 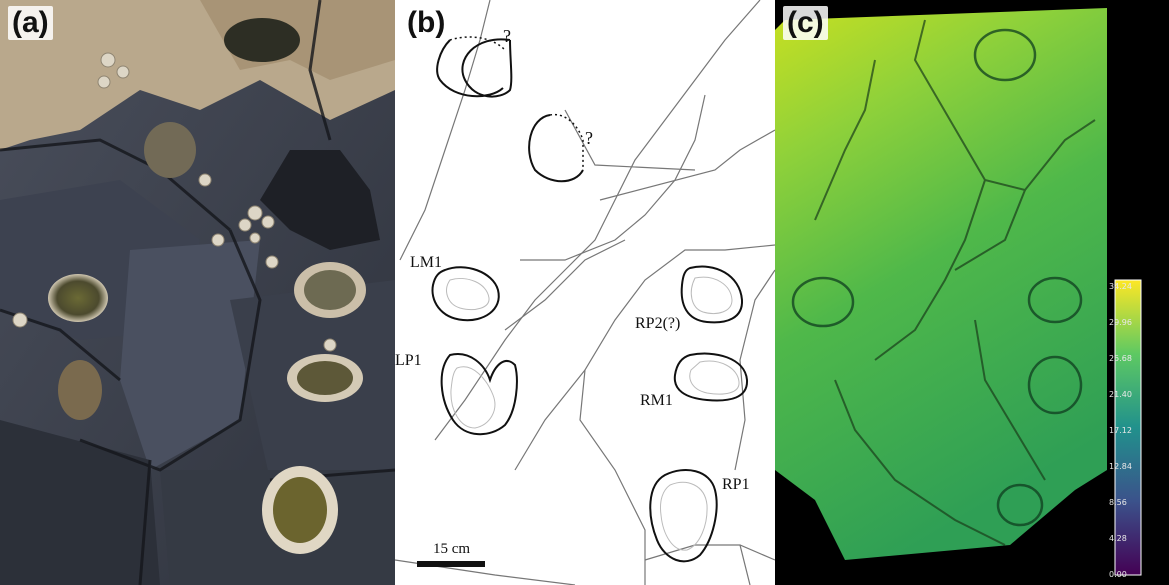 What do you see at coordinates (452, 549) in the screenshot?
I see `scale-bar-label: 15 cm` at bounding box center [452, 549].